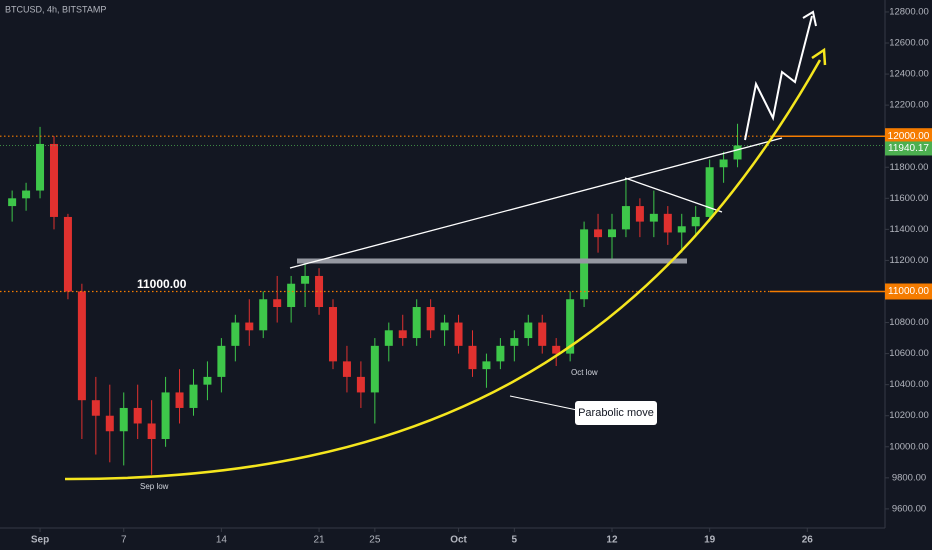 The width and height of the screenshot is (932, 550). I want to click on symbol-title: BTCUSD, 4h, BITSTAMP, so click(55, 9).